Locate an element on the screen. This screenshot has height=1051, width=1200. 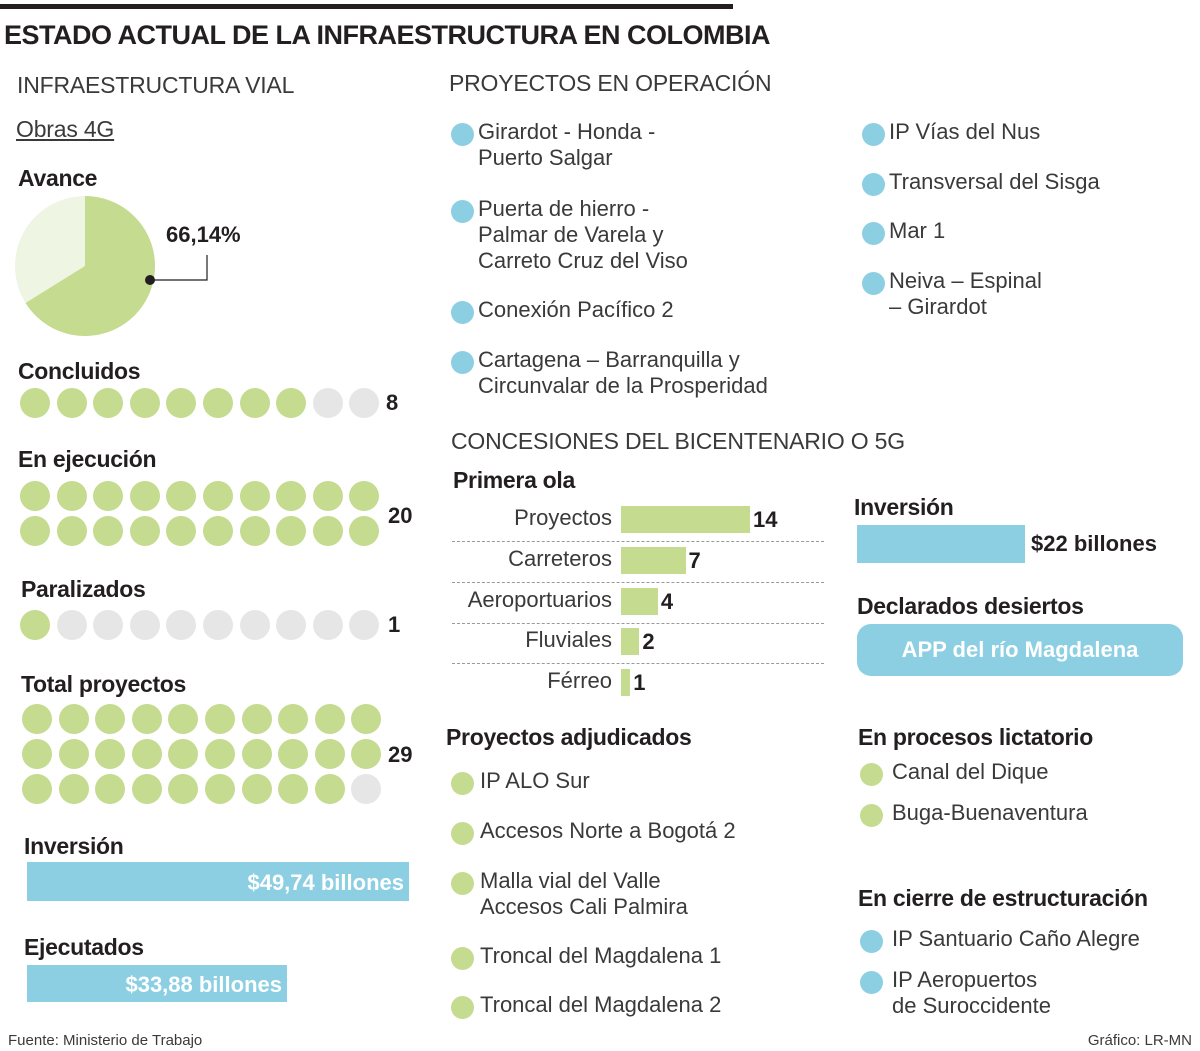
en-ejecucion-count: 20 is located at coordinates (400, 515).